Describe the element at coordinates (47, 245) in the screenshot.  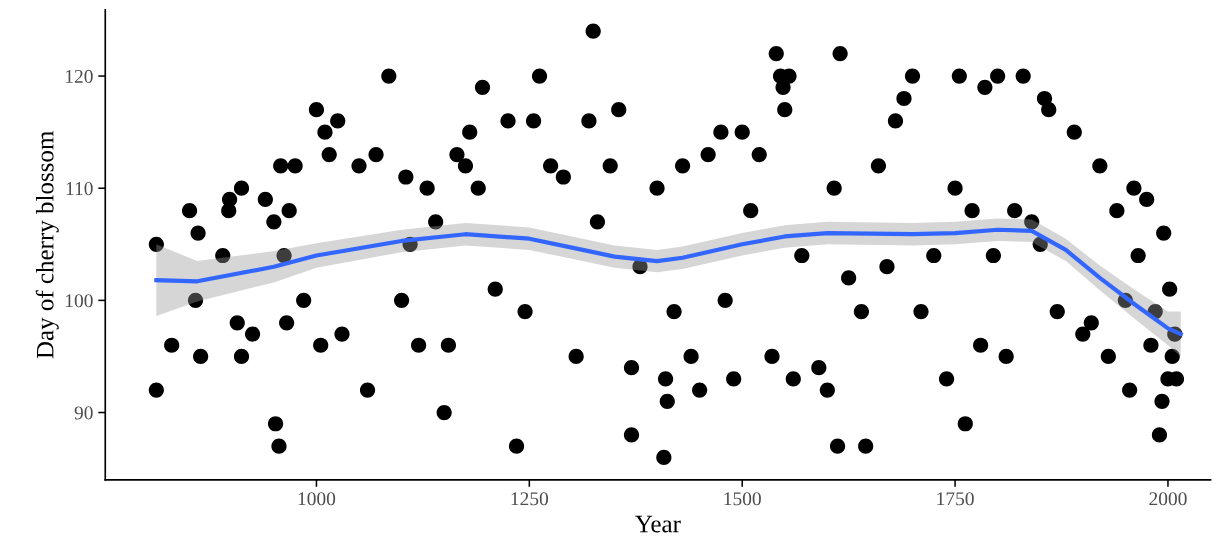
I see `y-axis-title: Day of cherry blossom` at that location.